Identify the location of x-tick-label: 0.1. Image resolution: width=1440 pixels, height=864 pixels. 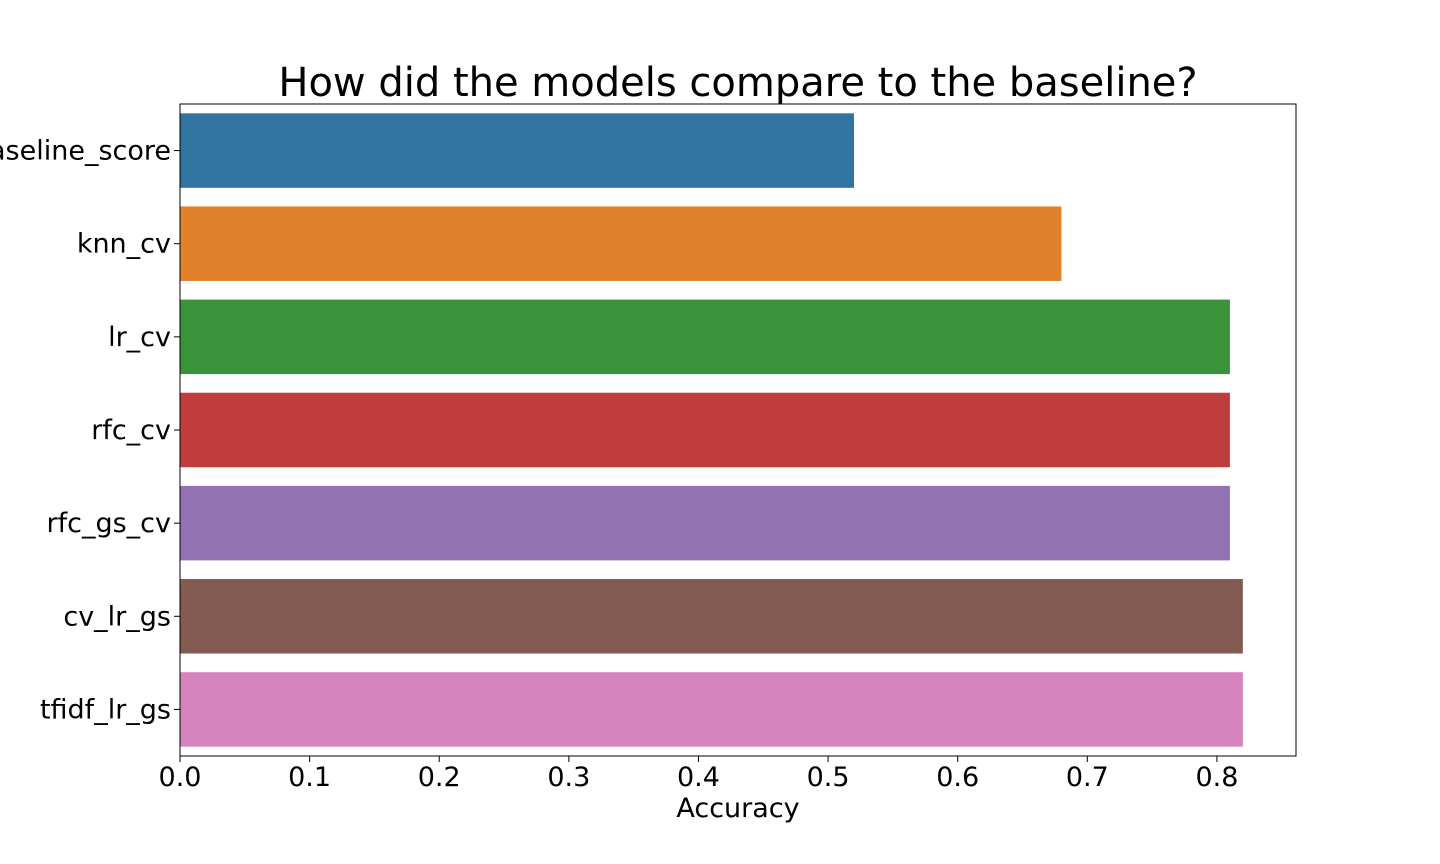
(309, 777).